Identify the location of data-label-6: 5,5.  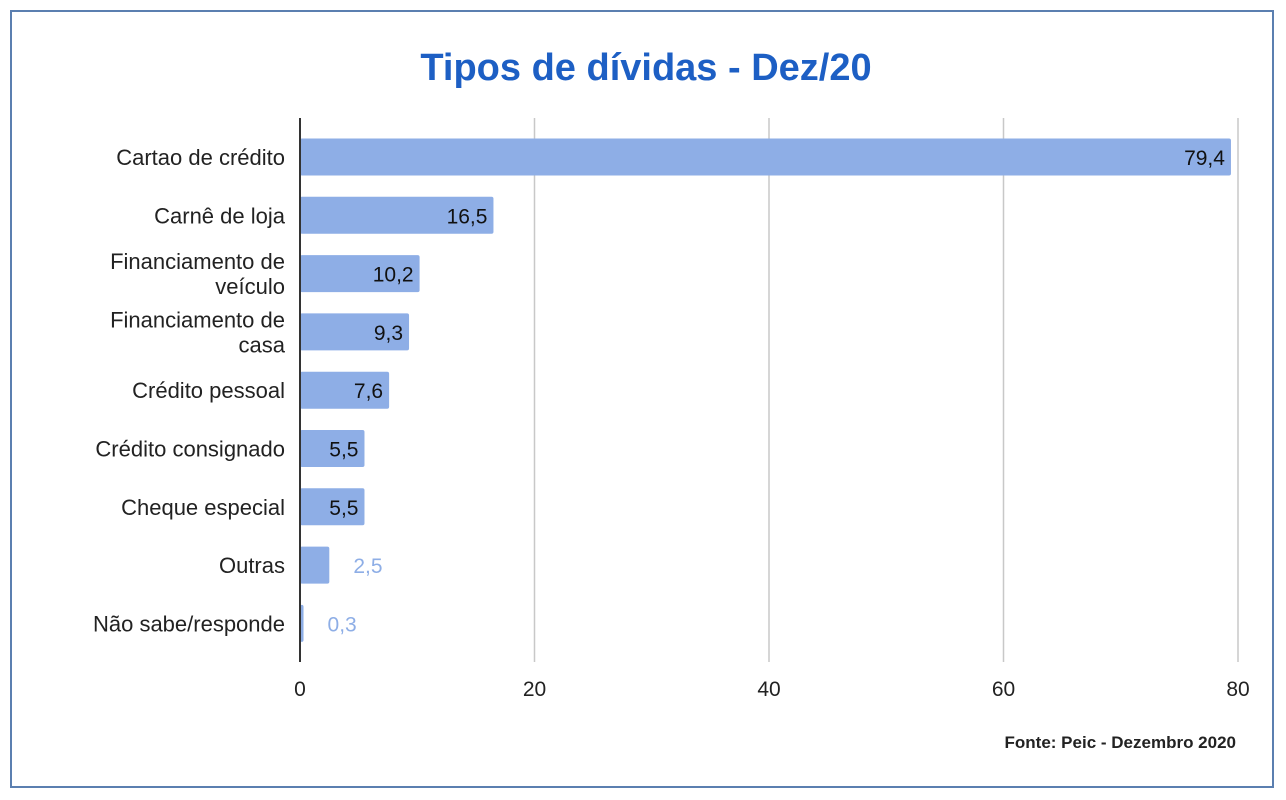
(343, 508).